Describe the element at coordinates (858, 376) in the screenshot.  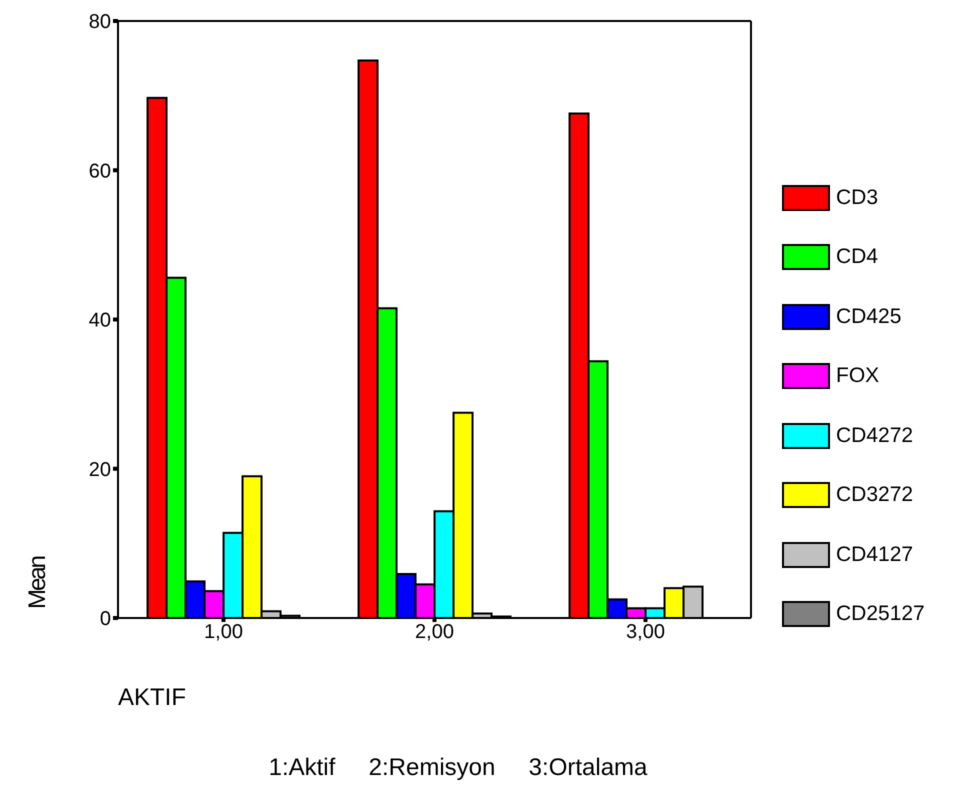
I see `legend-label: FOX` at that location.